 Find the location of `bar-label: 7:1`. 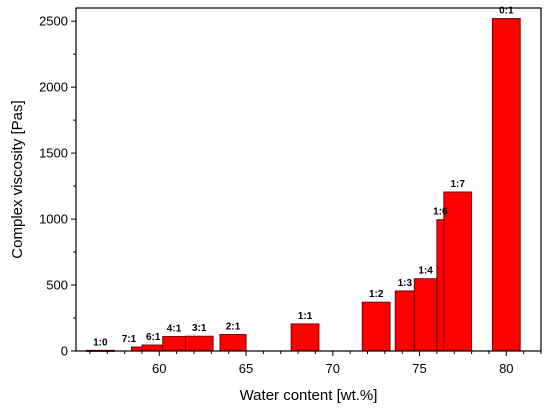

bar-label: 7:1 is located at coordinates (129, 339).